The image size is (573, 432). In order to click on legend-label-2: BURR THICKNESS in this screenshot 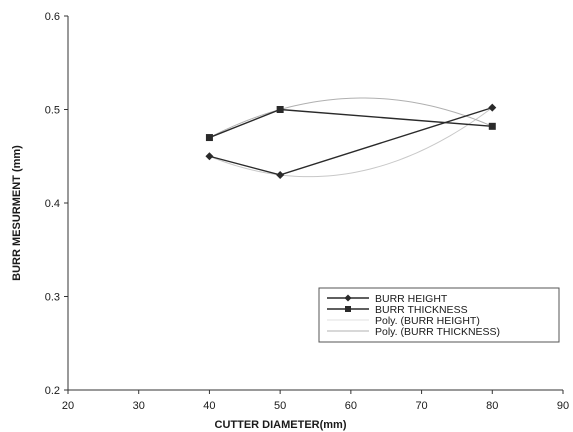, I will do `click(421, 310)`.